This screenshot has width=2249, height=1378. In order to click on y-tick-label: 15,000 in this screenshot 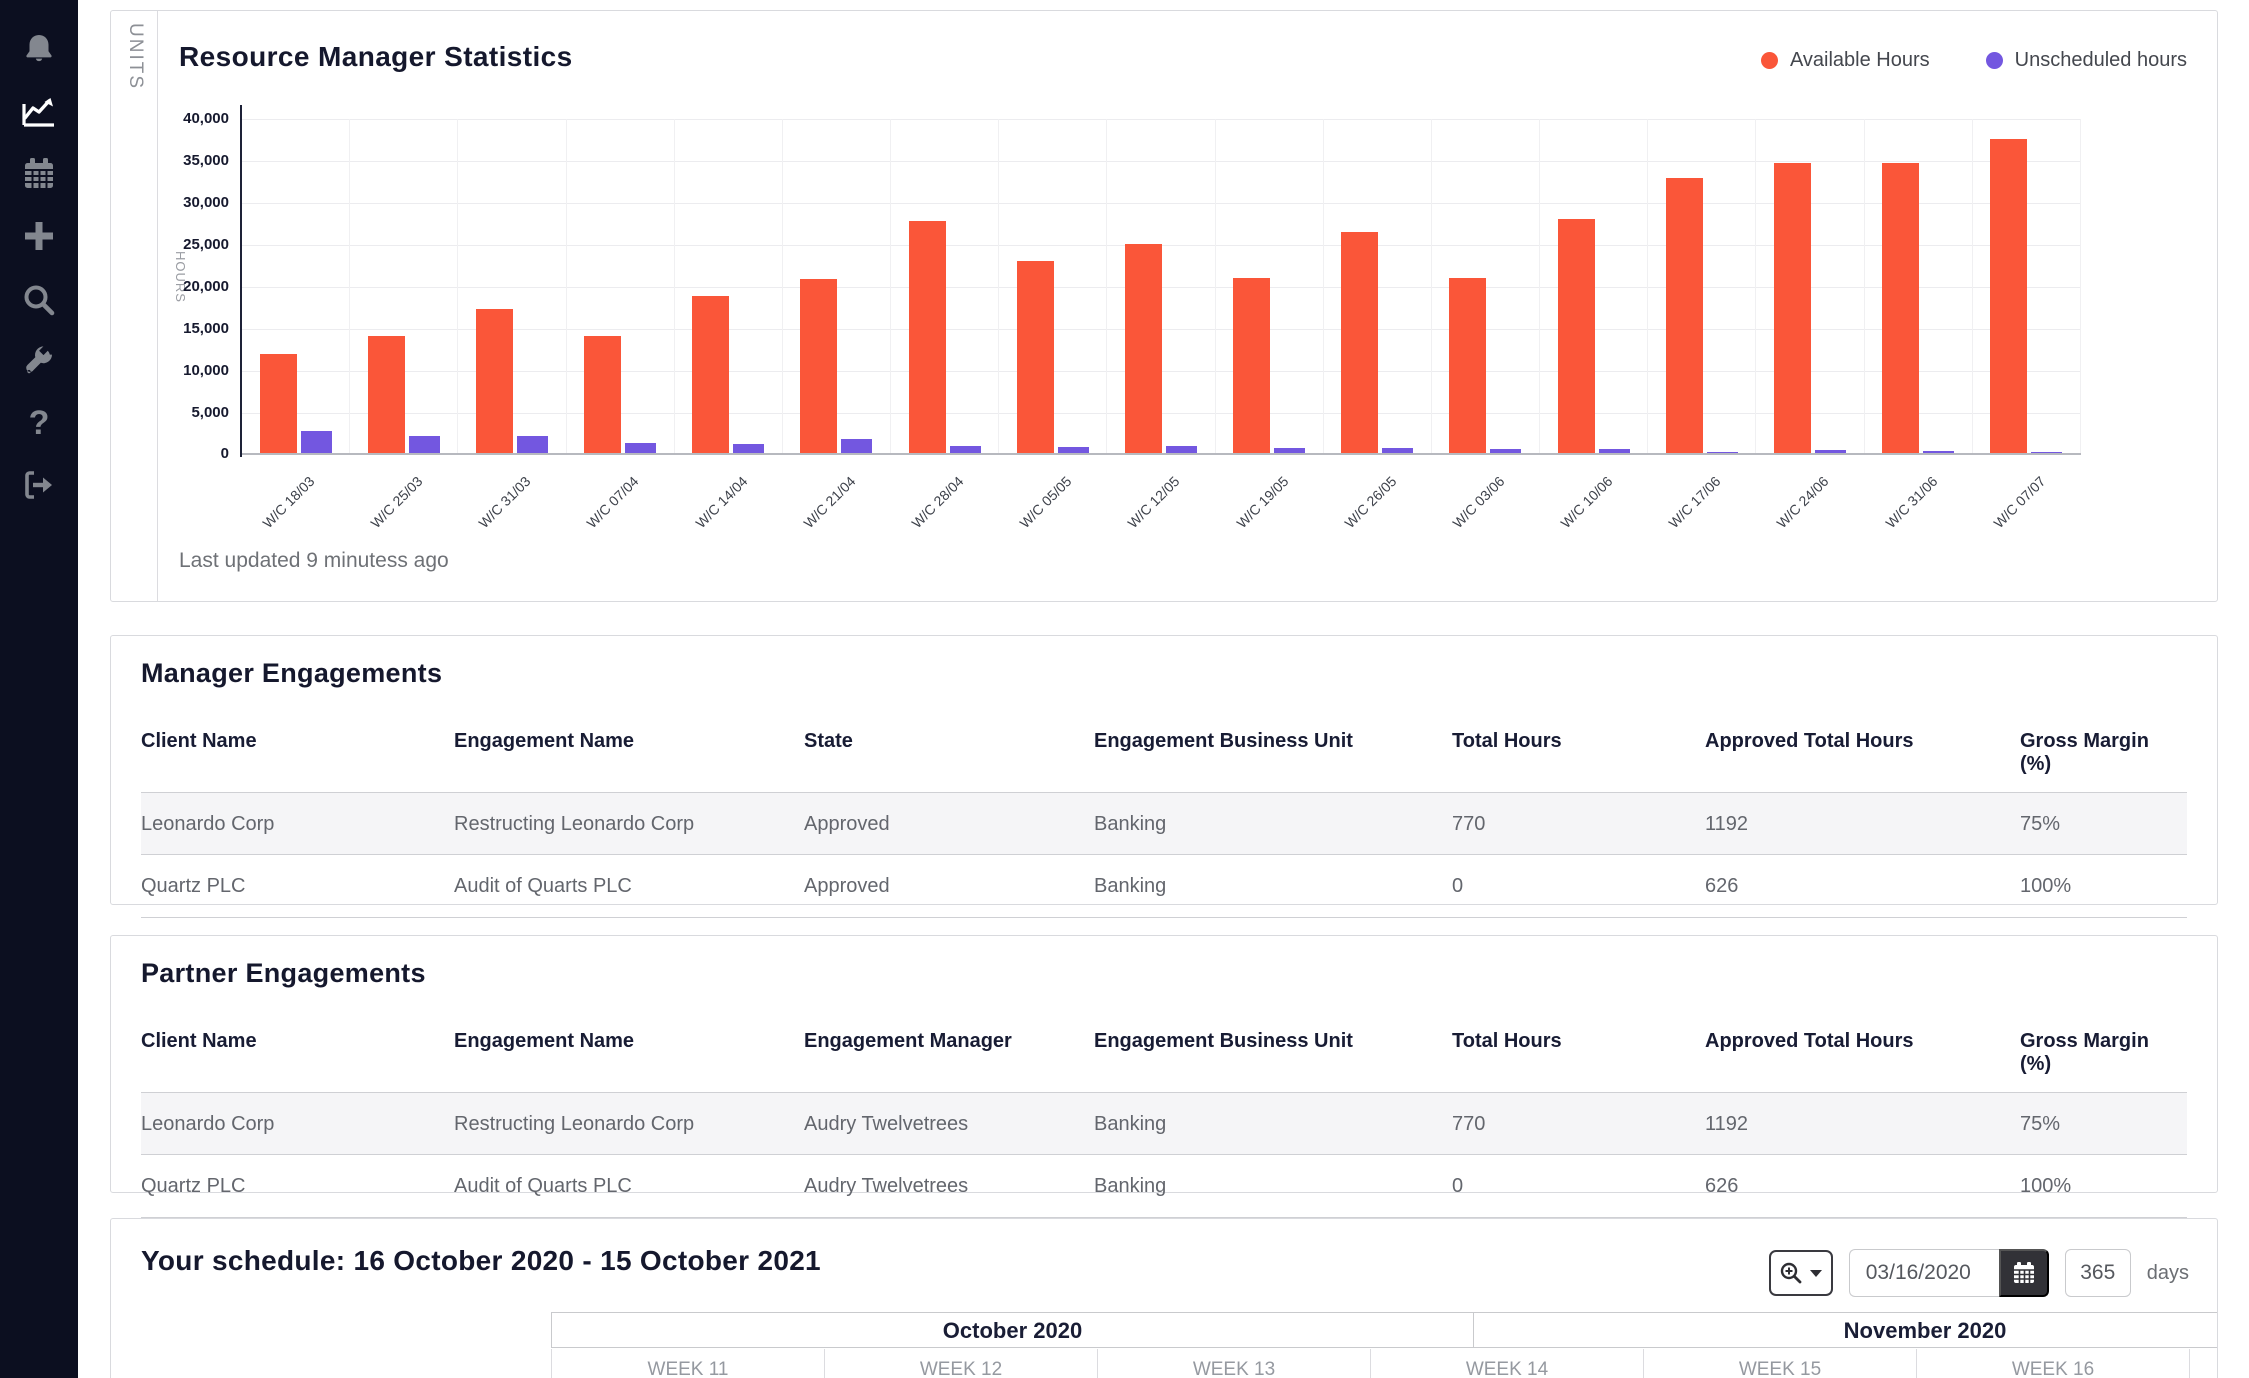, I will do `click(206, 328)`.